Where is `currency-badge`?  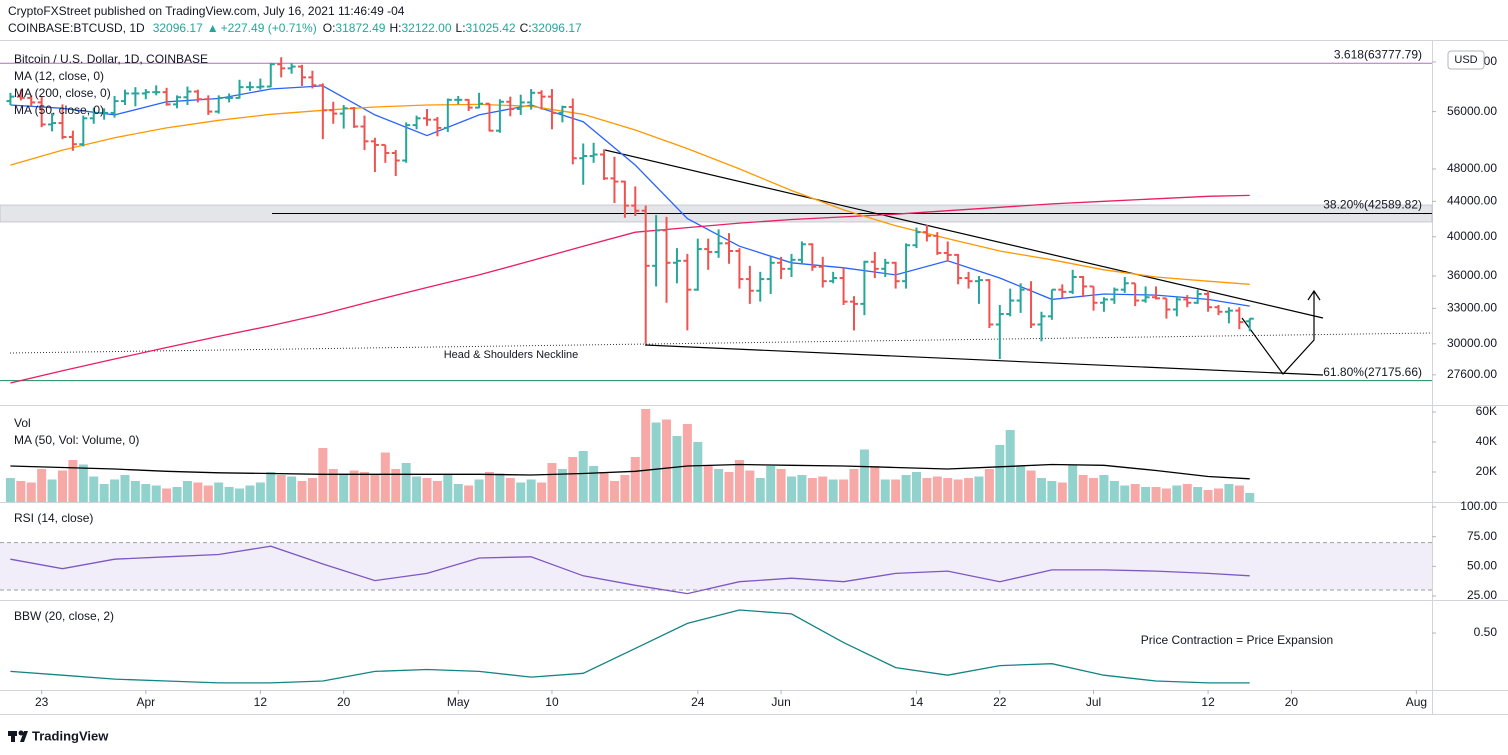
currency-badge is located at coordinates (1466, 60).